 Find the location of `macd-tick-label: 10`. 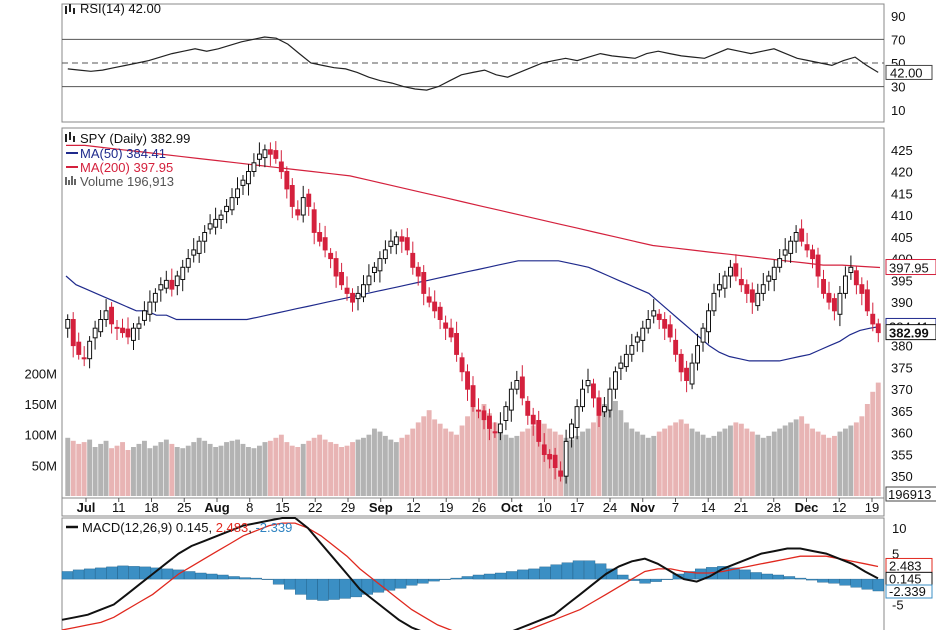

macd-tick-label: 10 is located at coordinates (899, 528).